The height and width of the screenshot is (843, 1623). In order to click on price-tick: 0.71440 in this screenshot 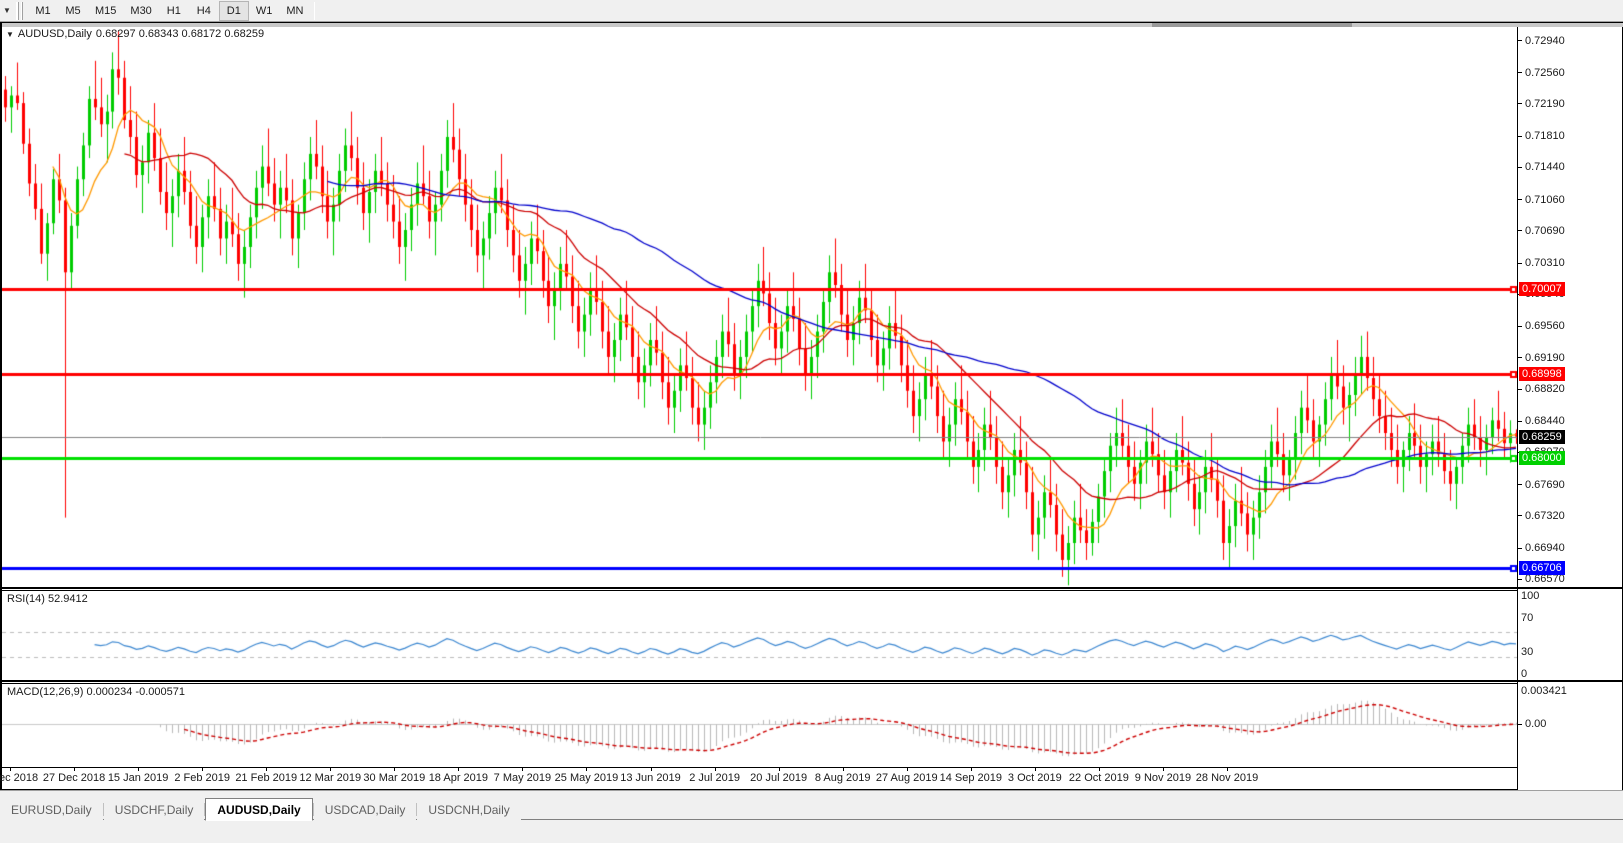, I will do `click(1541, 167)`.